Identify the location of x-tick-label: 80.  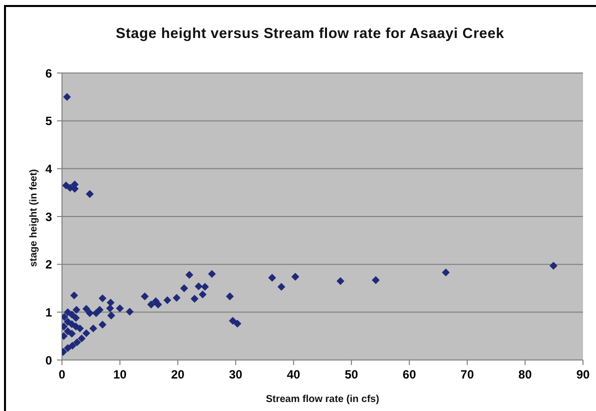
(525, 375).